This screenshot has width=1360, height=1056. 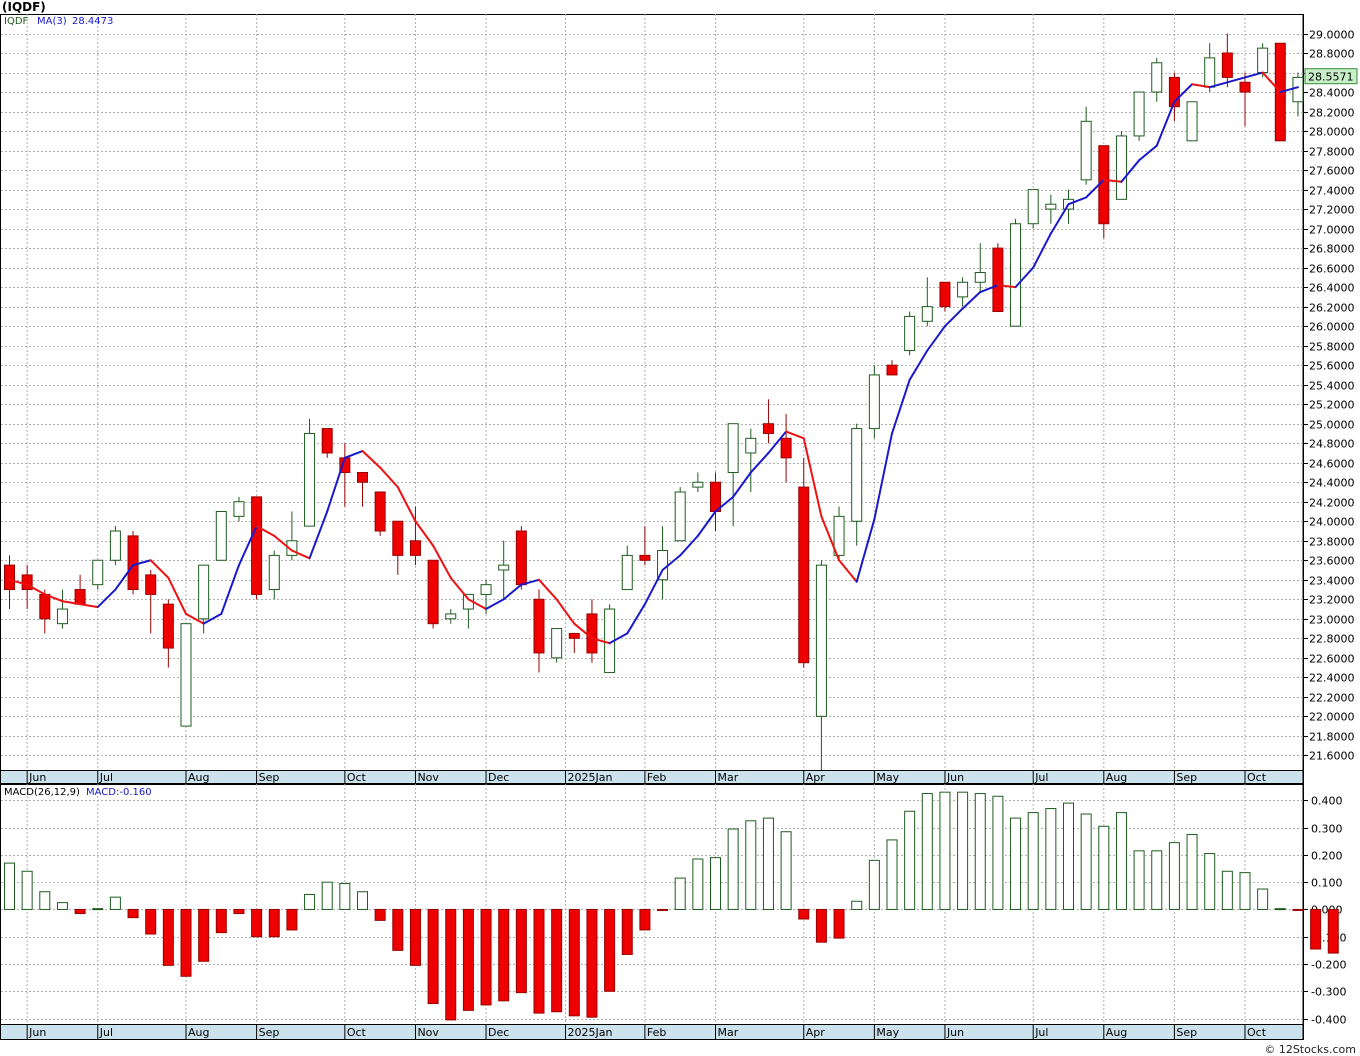 I want to click on price-month-label: Feb, so click(x=656, y=777).